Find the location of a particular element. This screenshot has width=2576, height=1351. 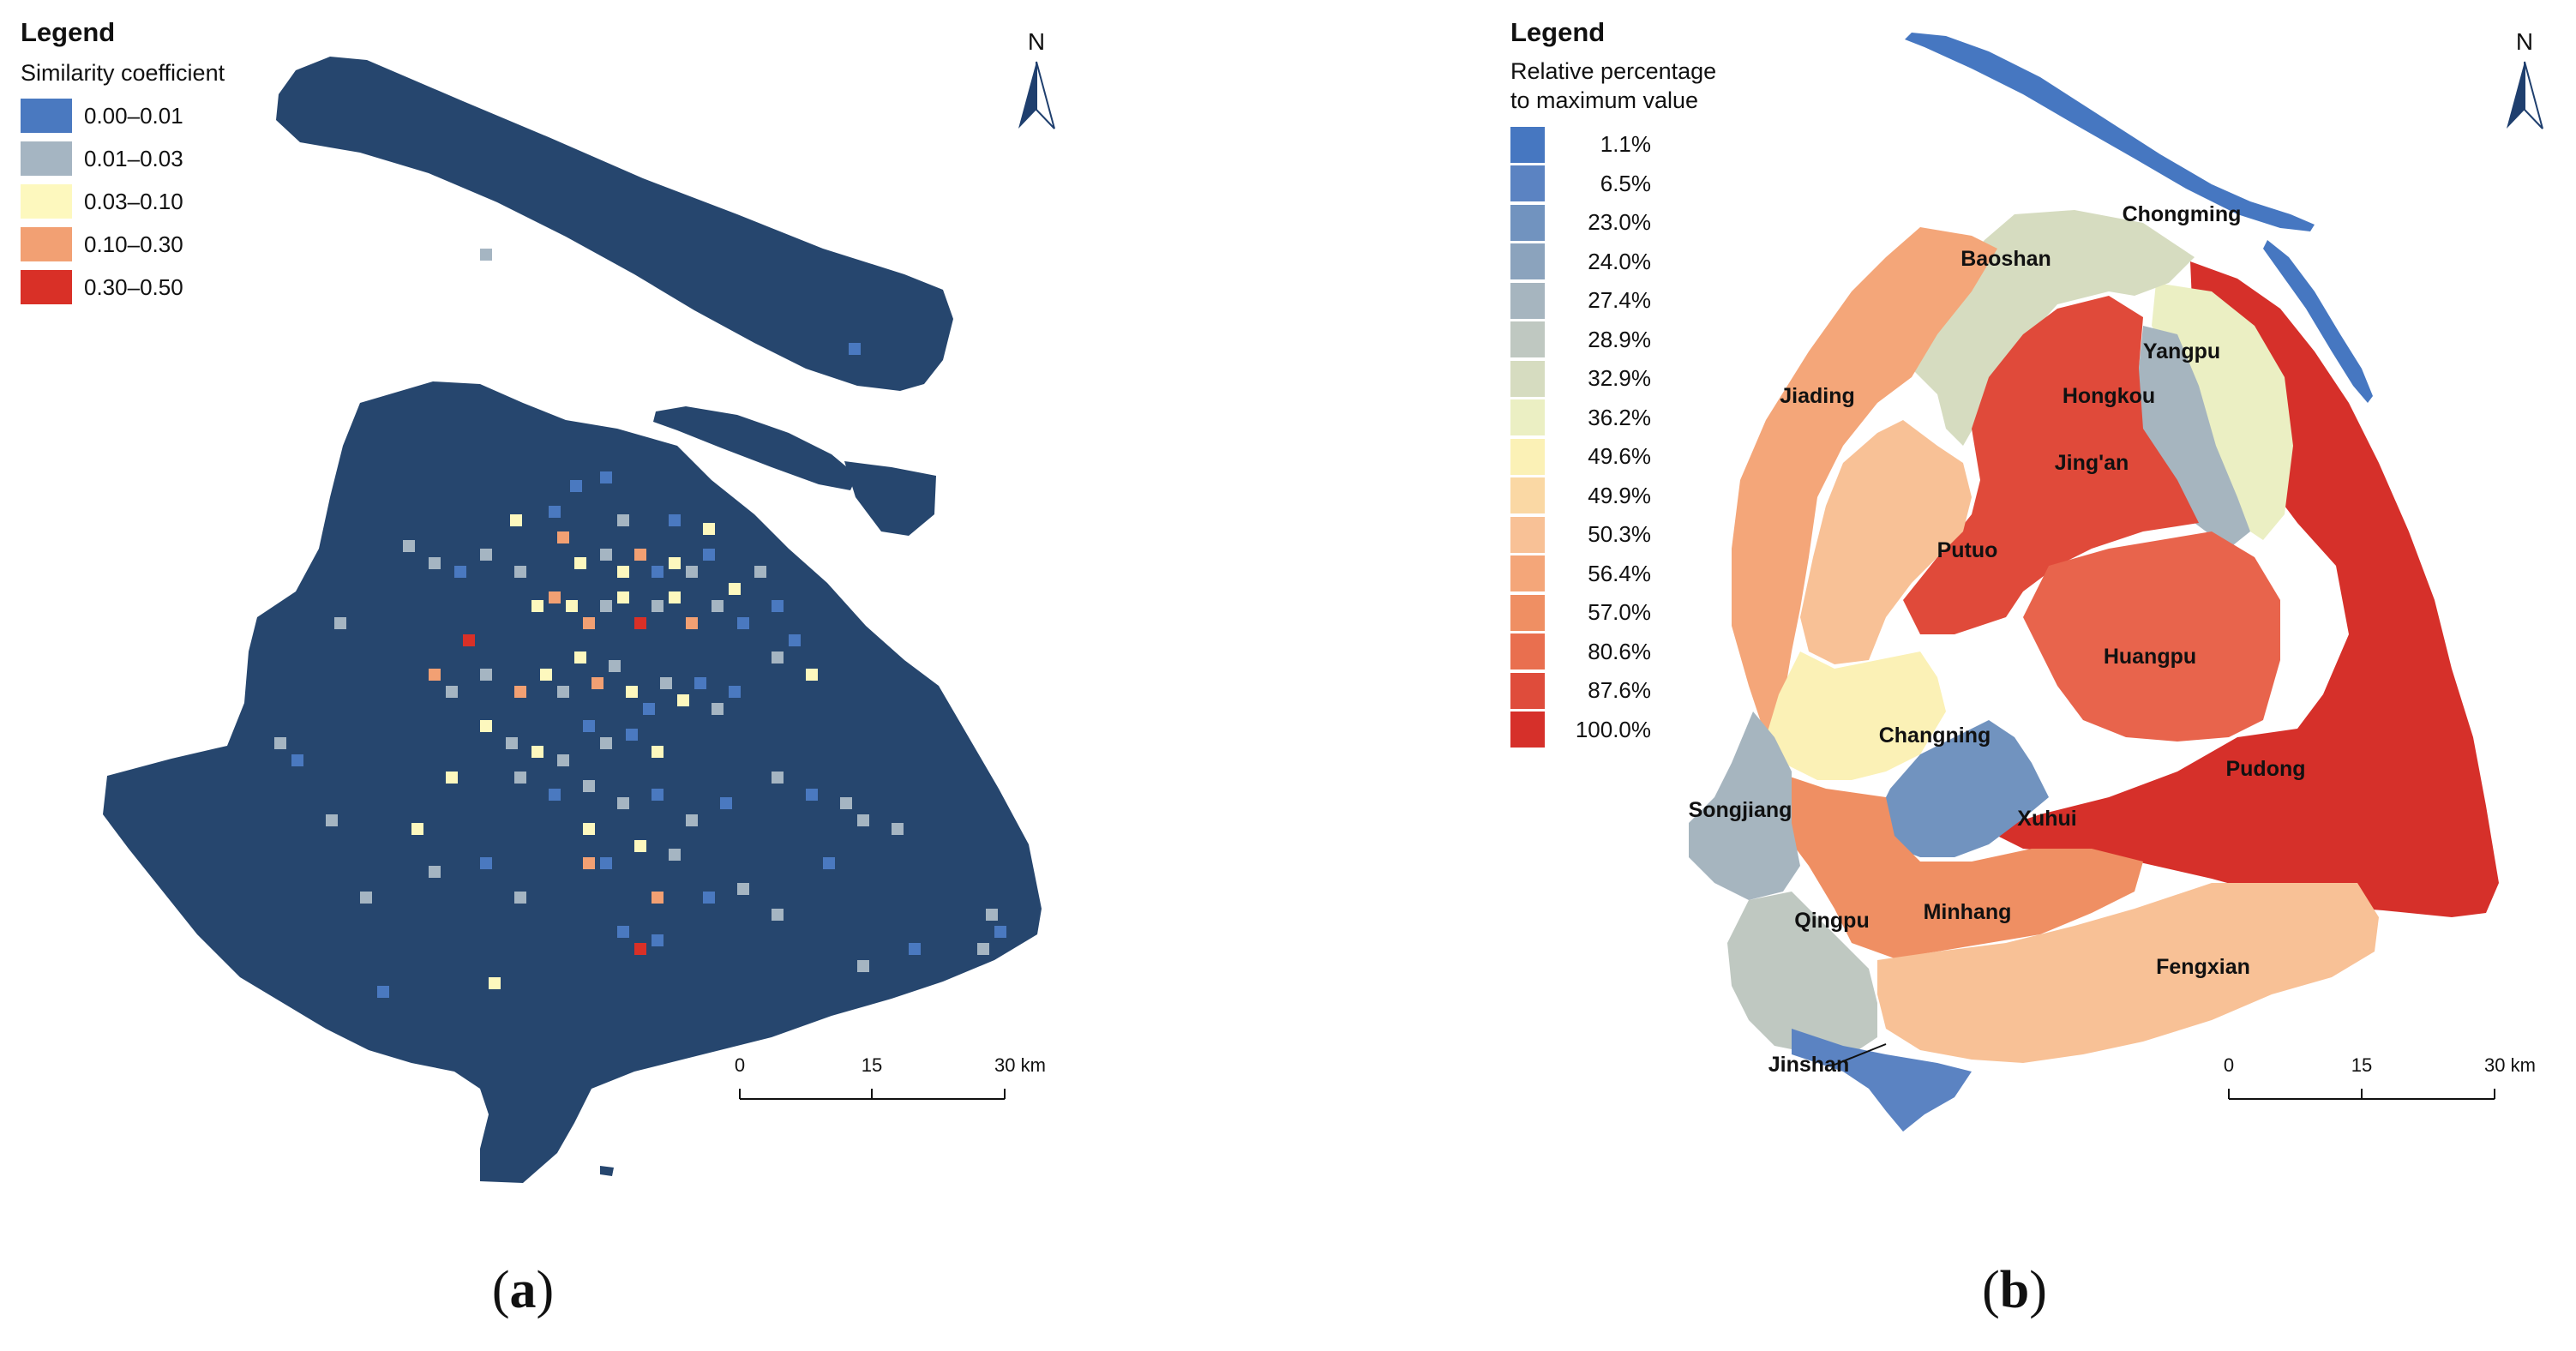

legend-title-a: Legend is located at coordinates (68, 32).